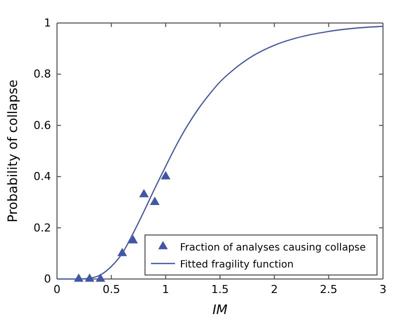 The image size is (397, 328). I want to click on legend-label: Fitted fragility function, so click(237, 265).